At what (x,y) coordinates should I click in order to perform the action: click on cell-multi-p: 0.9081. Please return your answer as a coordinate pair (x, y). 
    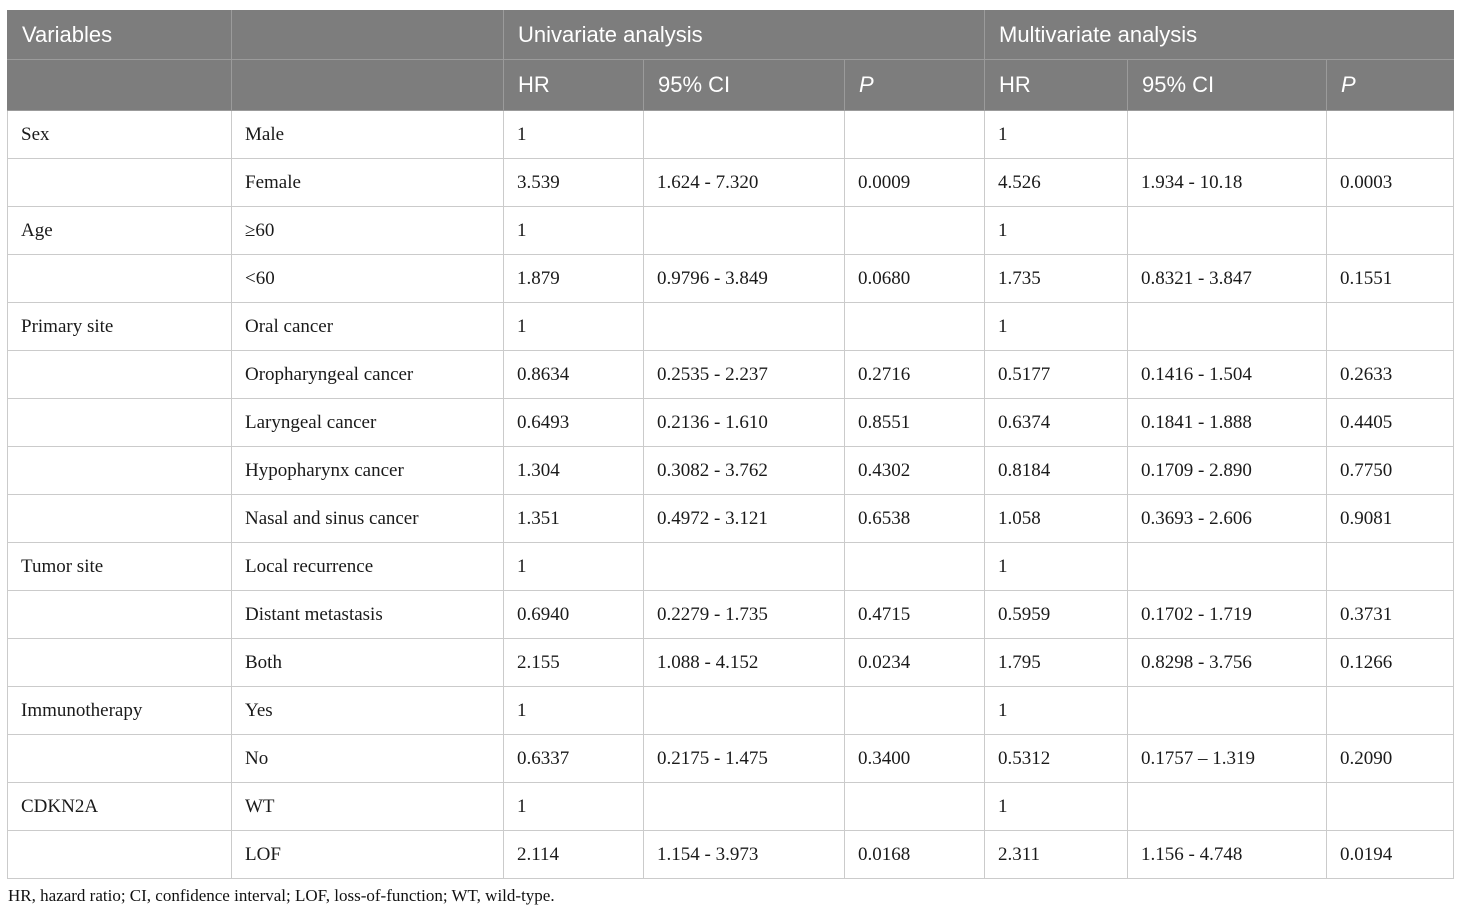
    Looking at the image, I should click on (1390, 518).